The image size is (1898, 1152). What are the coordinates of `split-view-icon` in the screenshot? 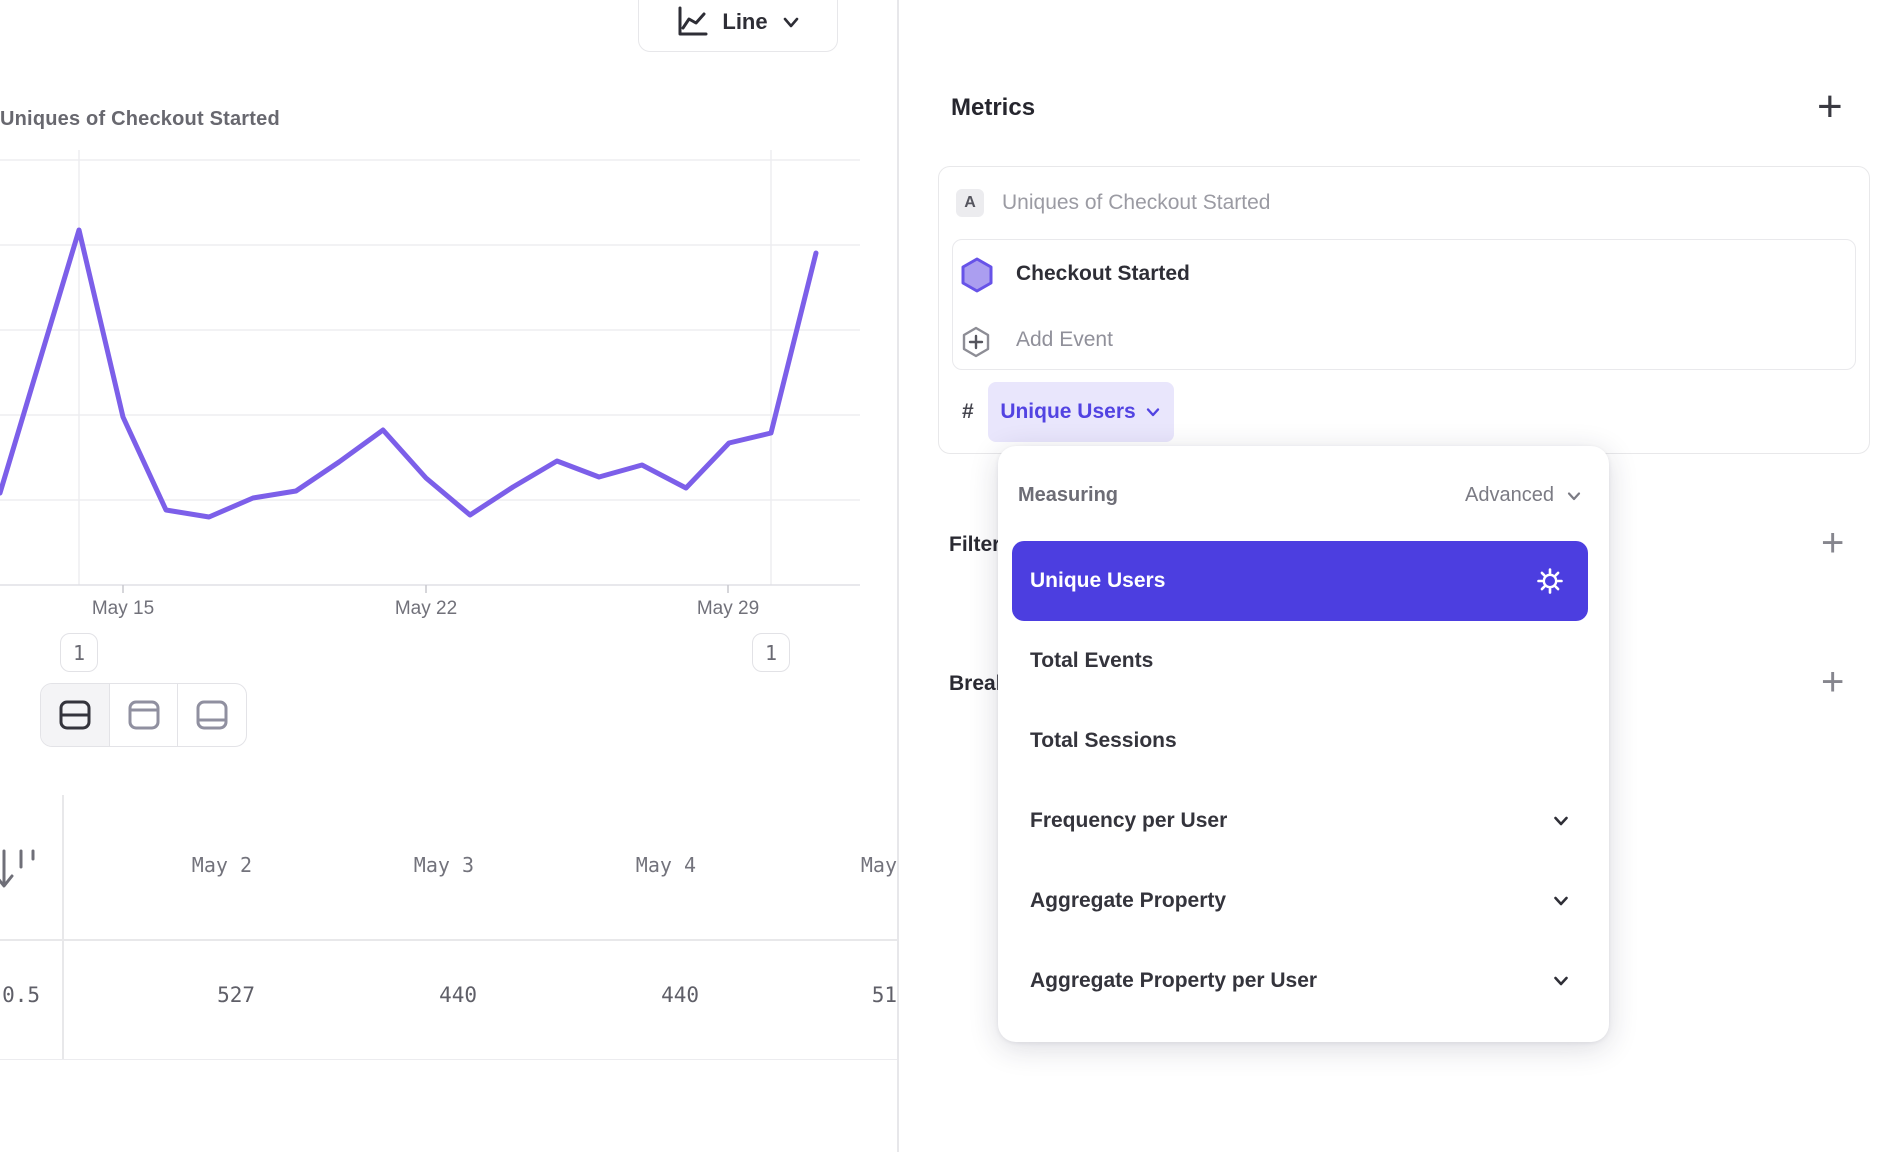 It's located at (75, 715).